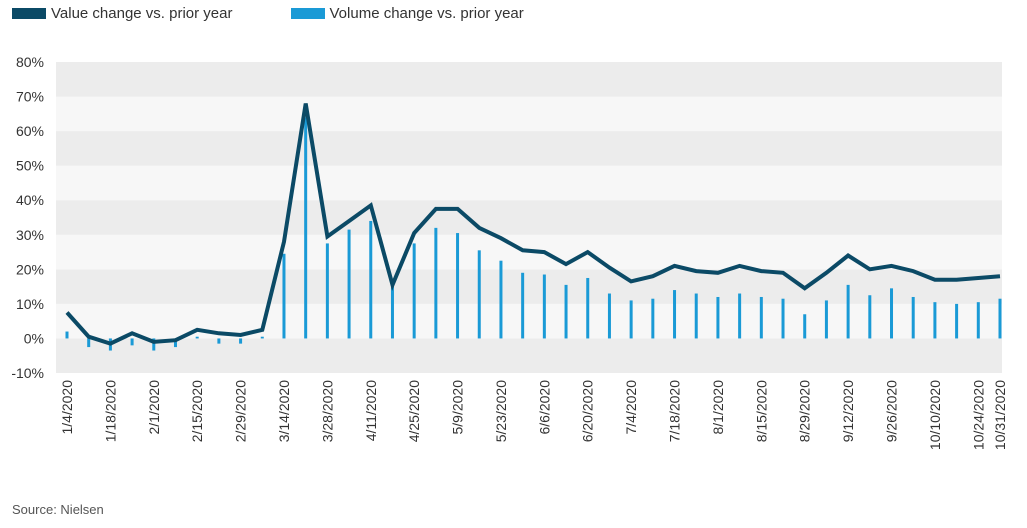  I want to click on x-tick-label: 2/29/2020, so click(241, 411).